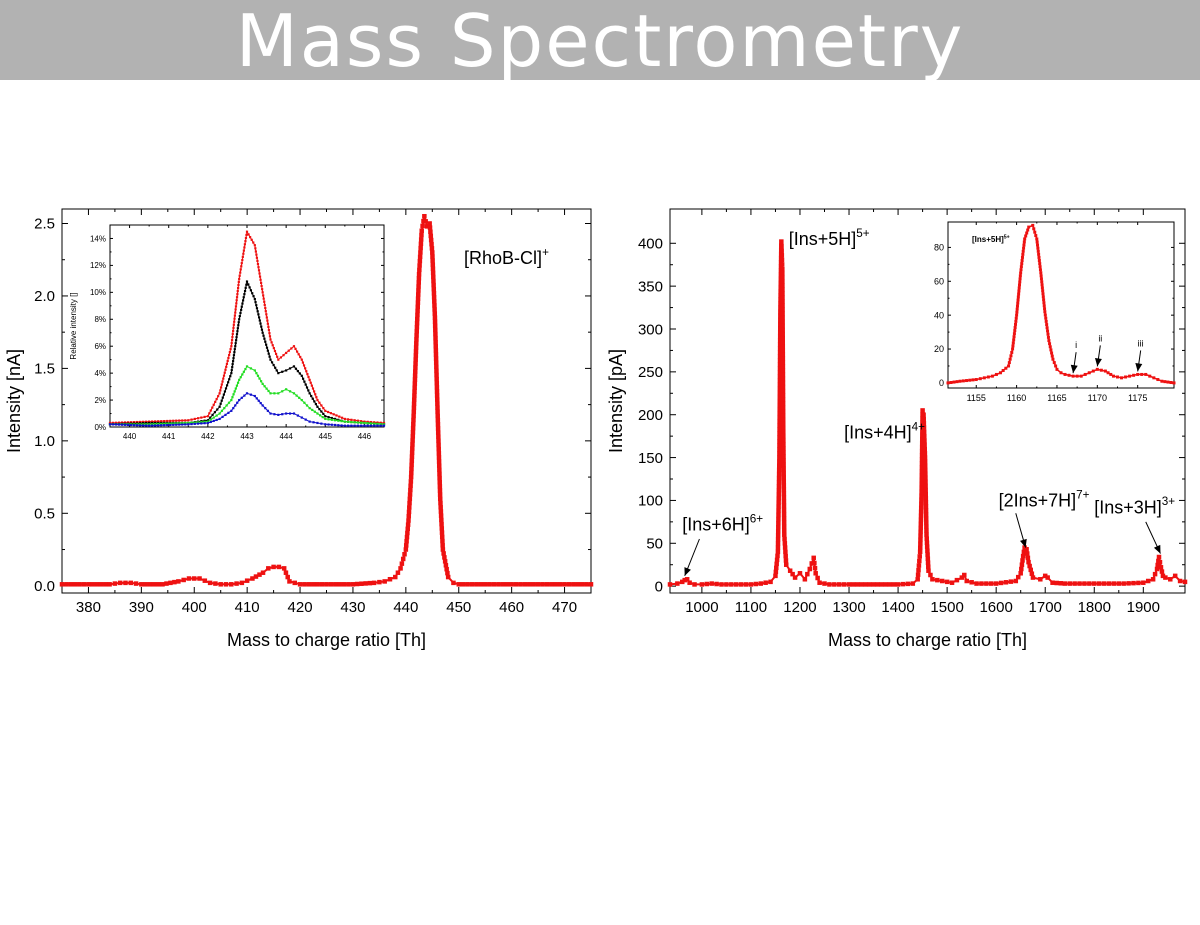 The image size is (1200, 925). What do you see at coordinates (1097, 398) in the screenshot?
I see `right-inset-x-tick-label: 1170` at bounding box center [1097, 398].